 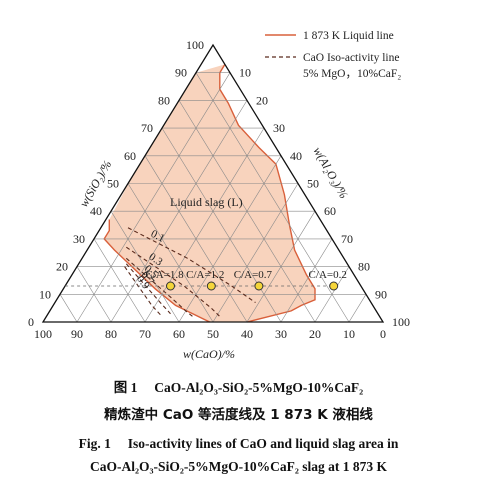 I want to click on caption-line-2: 精炼渣中 CaO 等活度线及 1 873 K 液相线, so click(x=238, y=415).